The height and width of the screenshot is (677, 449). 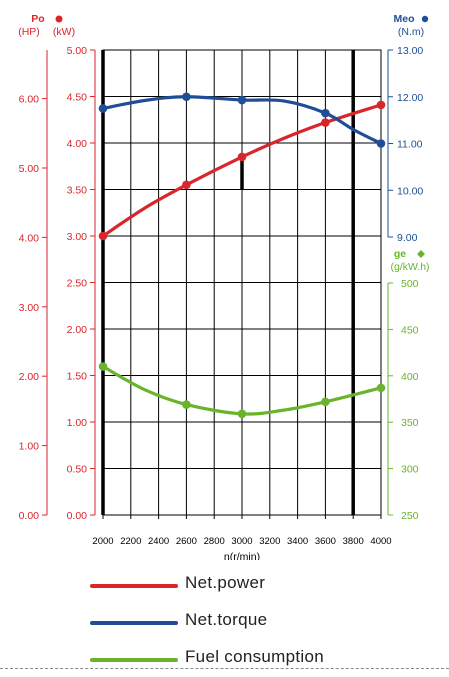 What do you see at coordinates (77, 191) in the screenshot?
I see `tick-label-kw: 3.50` at bounding box center [77, 191].